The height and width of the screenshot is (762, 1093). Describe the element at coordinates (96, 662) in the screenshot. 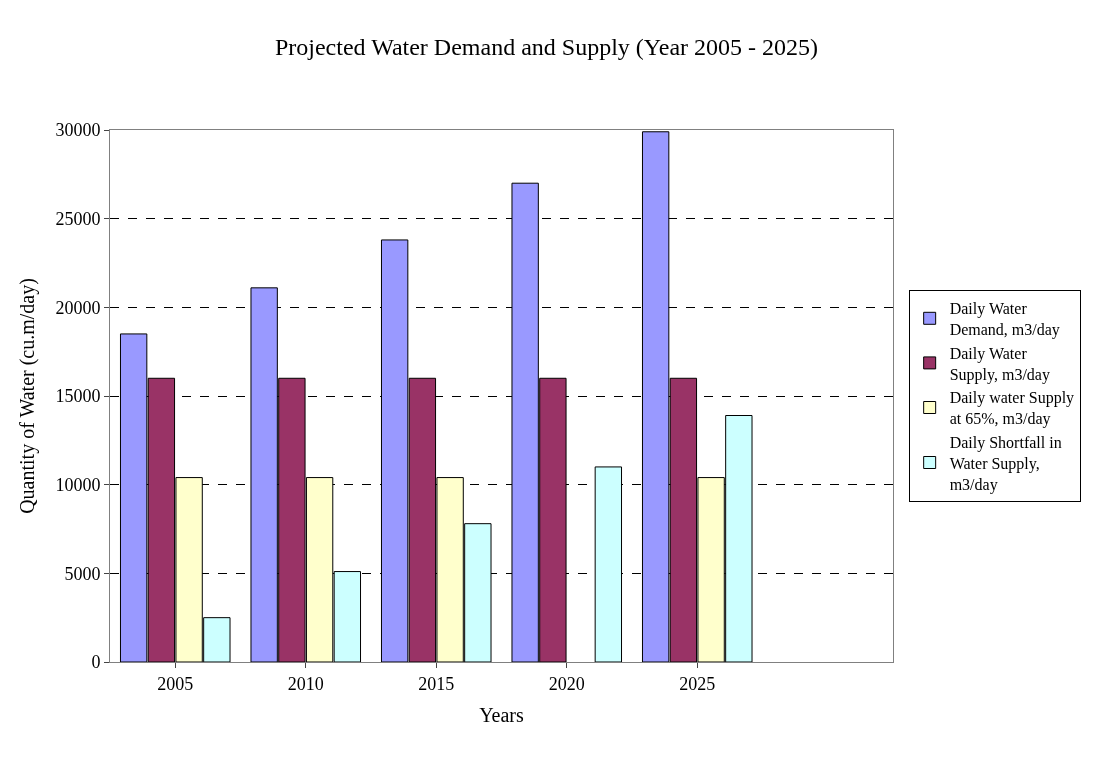

I see `y-tick-label: 0` at that location.